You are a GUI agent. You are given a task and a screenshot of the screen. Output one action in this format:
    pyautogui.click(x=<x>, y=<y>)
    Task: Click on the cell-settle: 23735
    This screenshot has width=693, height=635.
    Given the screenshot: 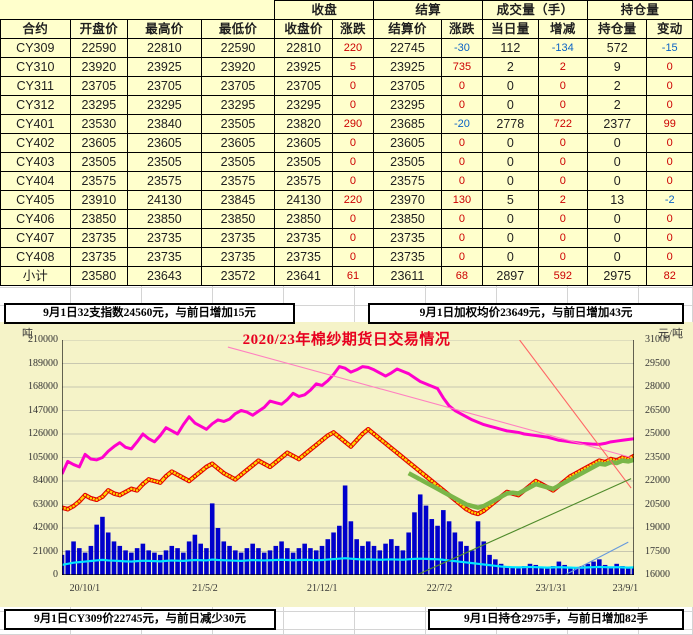 What is the action you would take?
    pyautogui.click(x=407, y=257)
    